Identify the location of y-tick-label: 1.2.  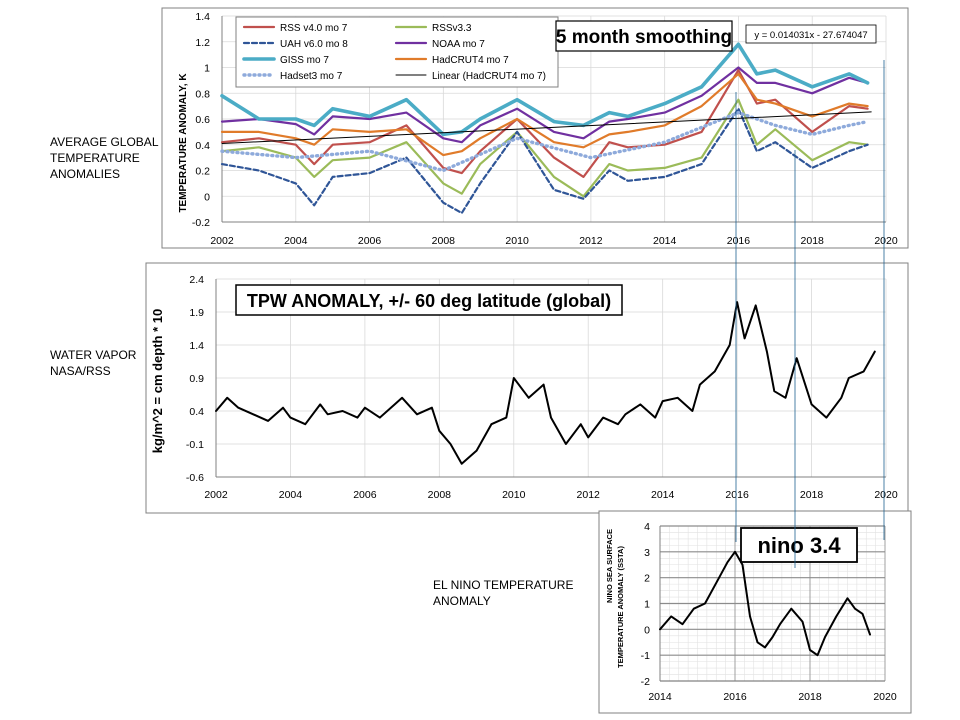
(202, 43).